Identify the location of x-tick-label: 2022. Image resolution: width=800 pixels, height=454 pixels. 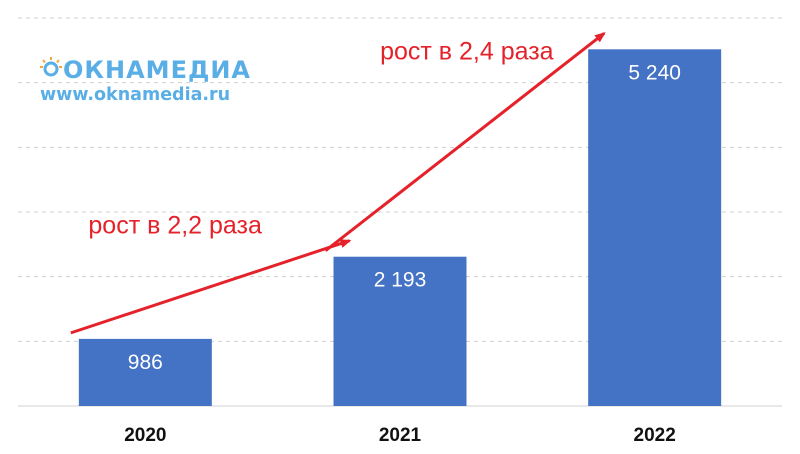
(655, 435).